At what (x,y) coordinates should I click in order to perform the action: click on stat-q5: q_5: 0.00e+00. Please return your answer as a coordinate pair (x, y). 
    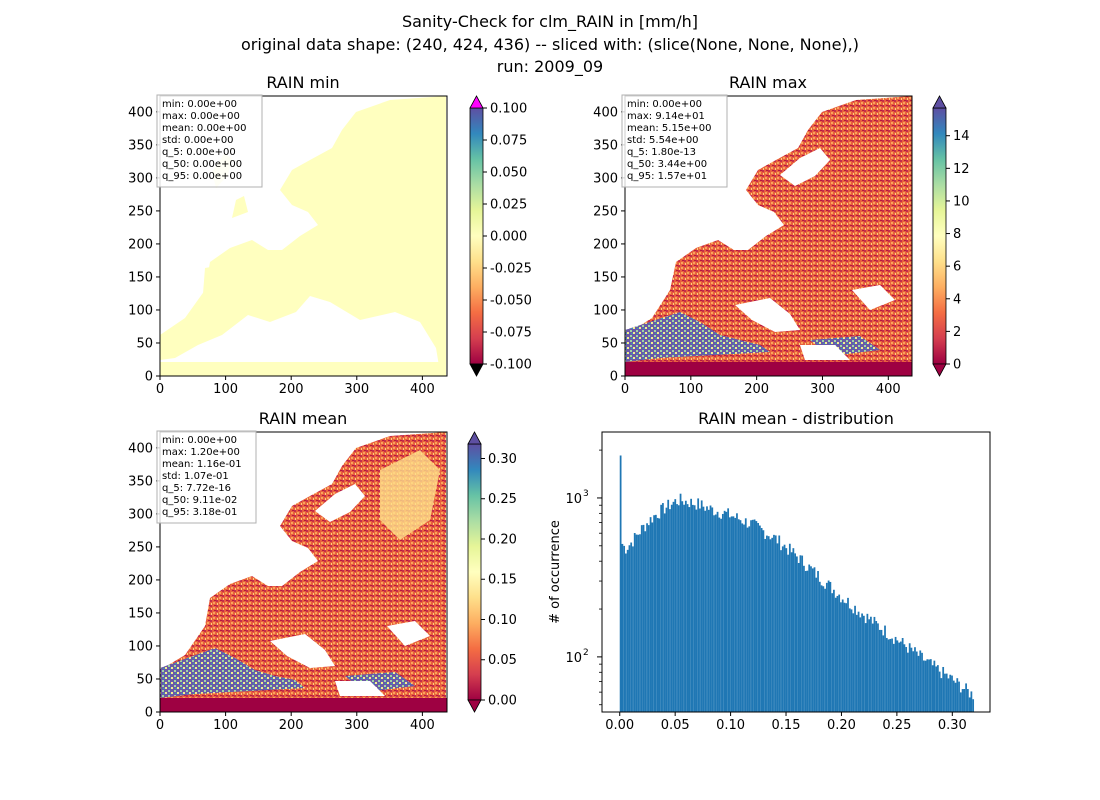
    Looking at the image, I should click on (199, 152).